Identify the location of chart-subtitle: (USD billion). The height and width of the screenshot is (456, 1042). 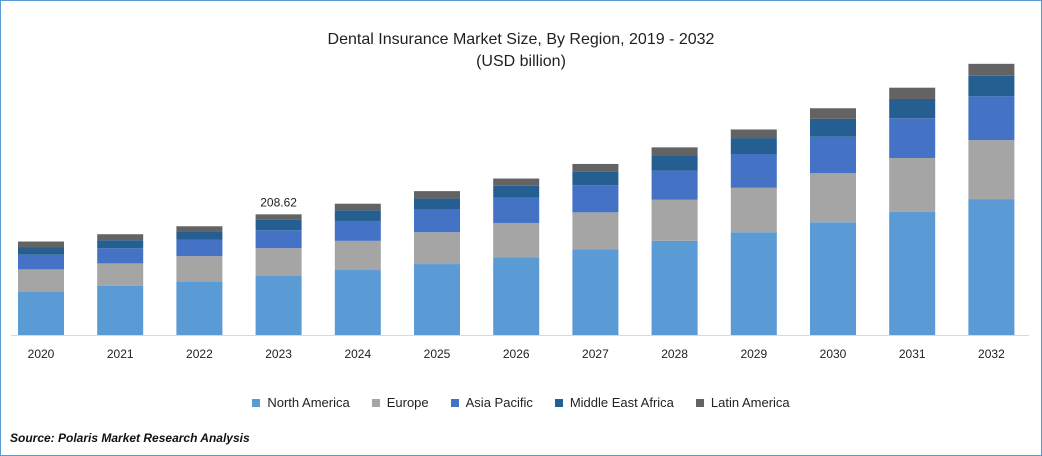
(521, 61).